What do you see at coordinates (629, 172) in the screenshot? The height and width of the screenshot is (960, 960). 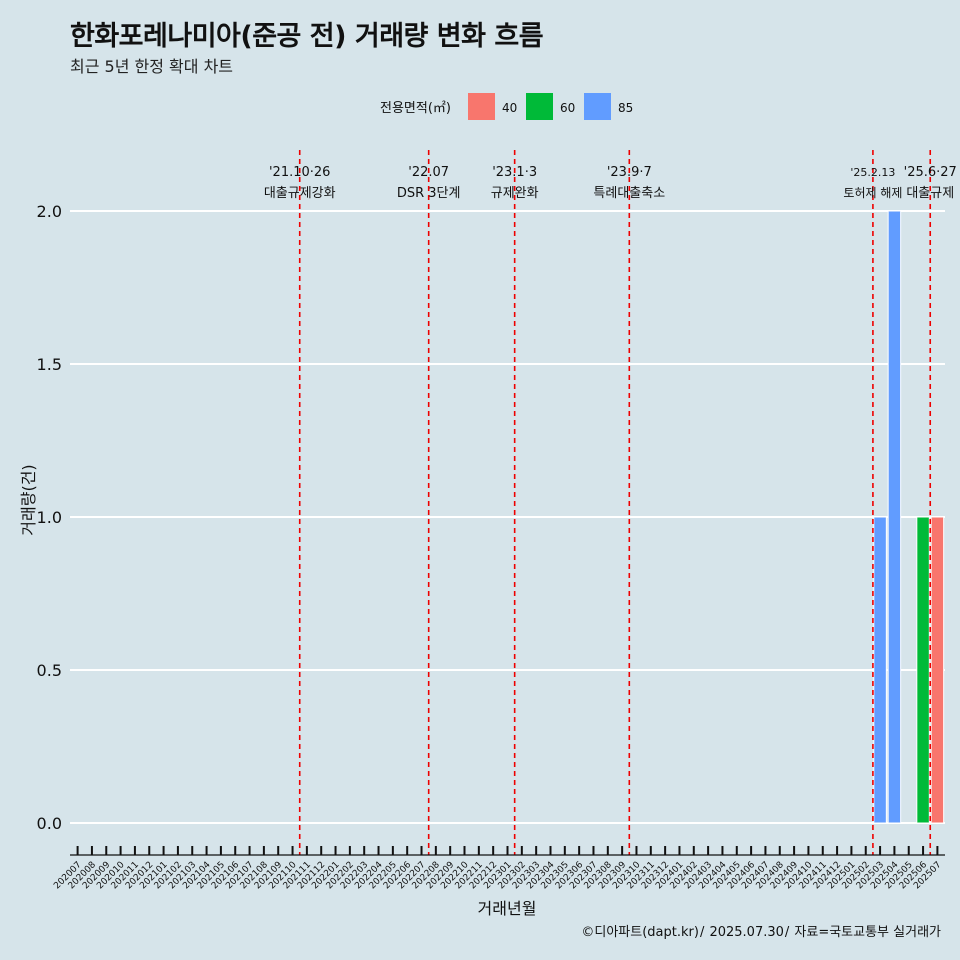 I see `event-date: '23.9·7` at bounding box center [629, 172].